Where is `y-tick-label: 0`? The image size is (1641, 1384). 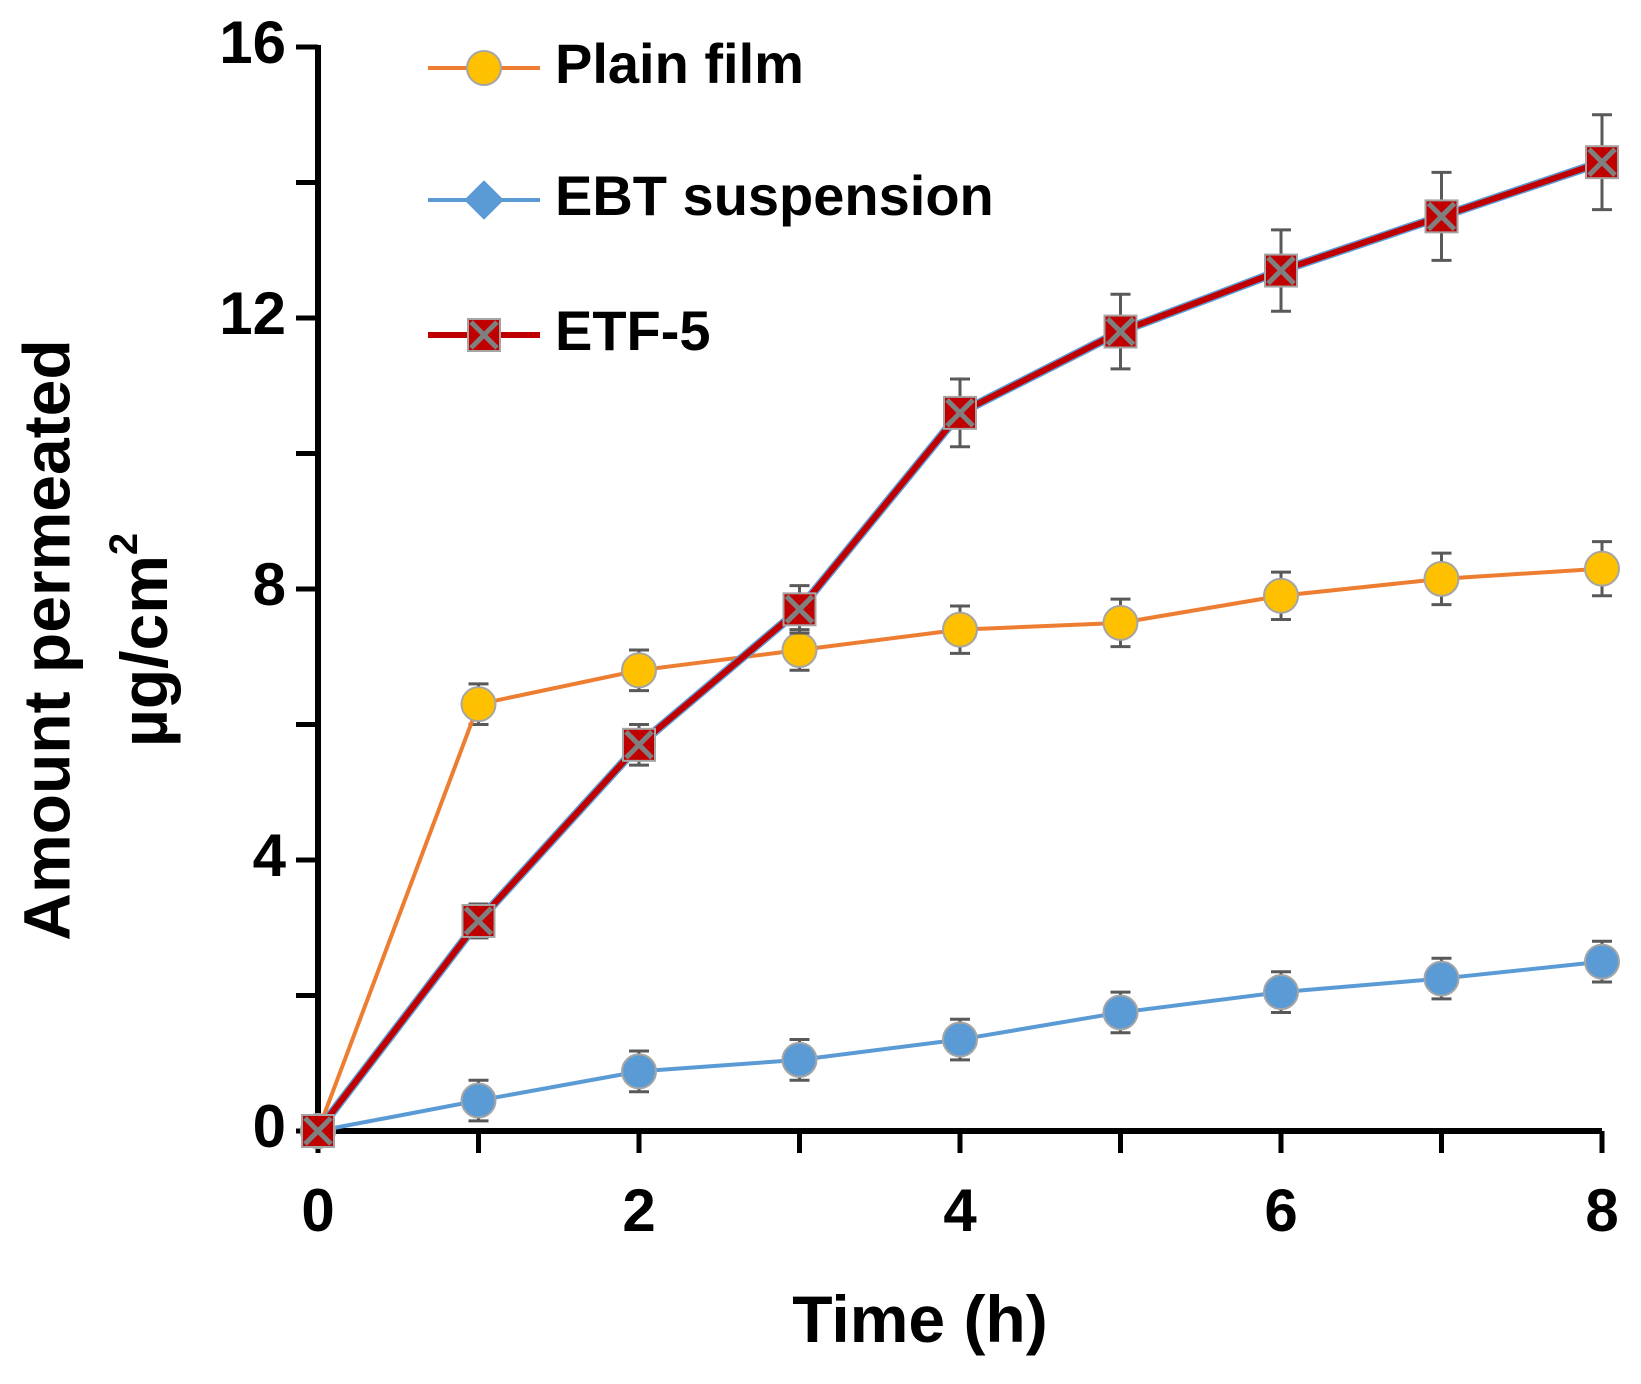
y-tick-label: 0 is located at coordinates (269, 1126).